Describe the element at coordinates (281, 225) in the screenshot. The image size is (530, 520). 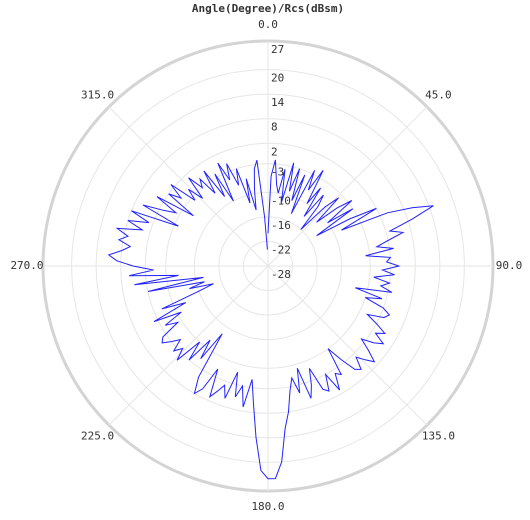
I see `radial-tick-label: -16` at that location.